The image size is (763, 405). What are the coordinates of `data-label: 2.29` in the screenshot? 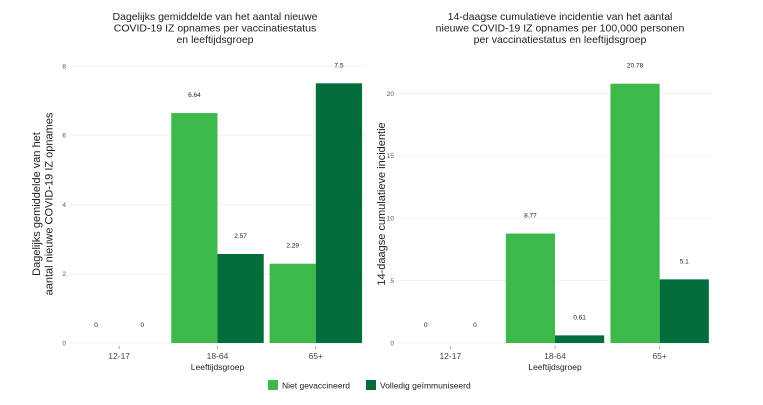 It's located at (292, 246).